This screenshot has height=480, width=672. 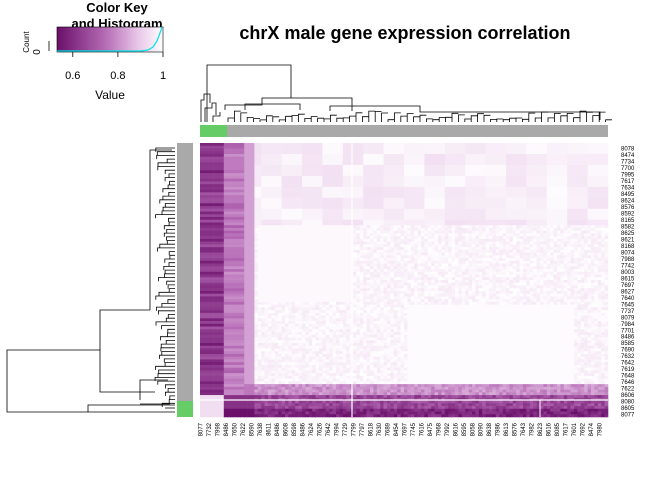 What do you see at coordinates (26, 42) in the screenshot?
I see `color-key-ylabel: Count` at bounding box center [26, 42].